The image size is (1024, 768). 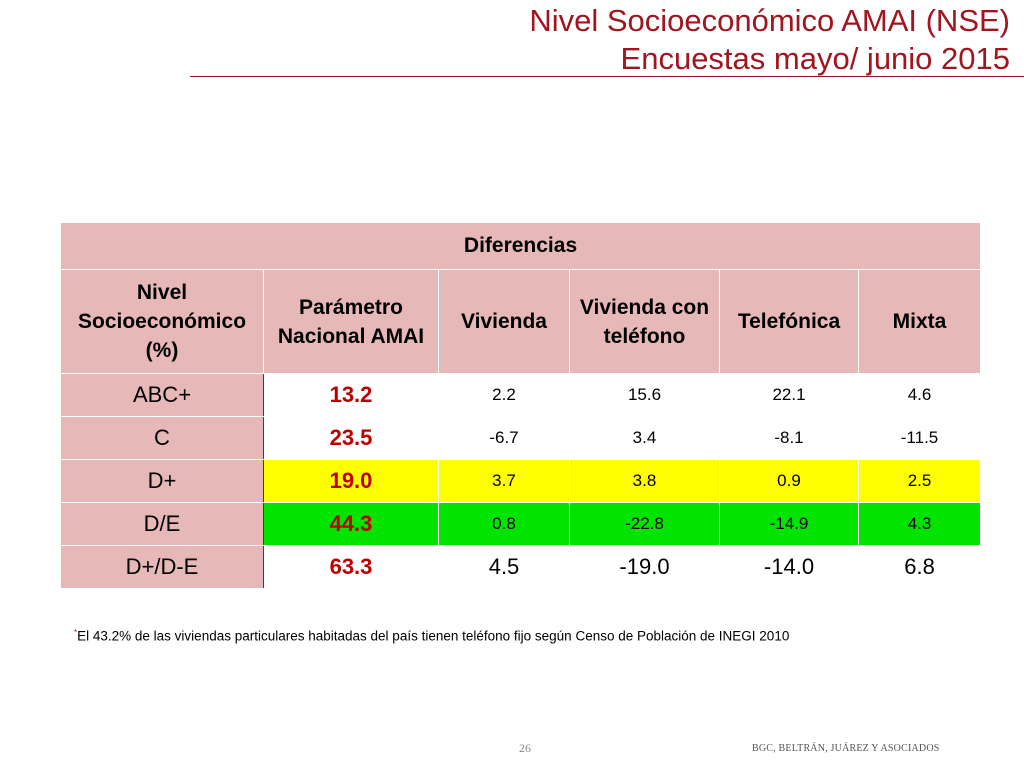 What do you see at coordinates (504, 321) in the screenshot?
I see `col-header-vivienda: Vivienda` at bounding box center [504, 321].